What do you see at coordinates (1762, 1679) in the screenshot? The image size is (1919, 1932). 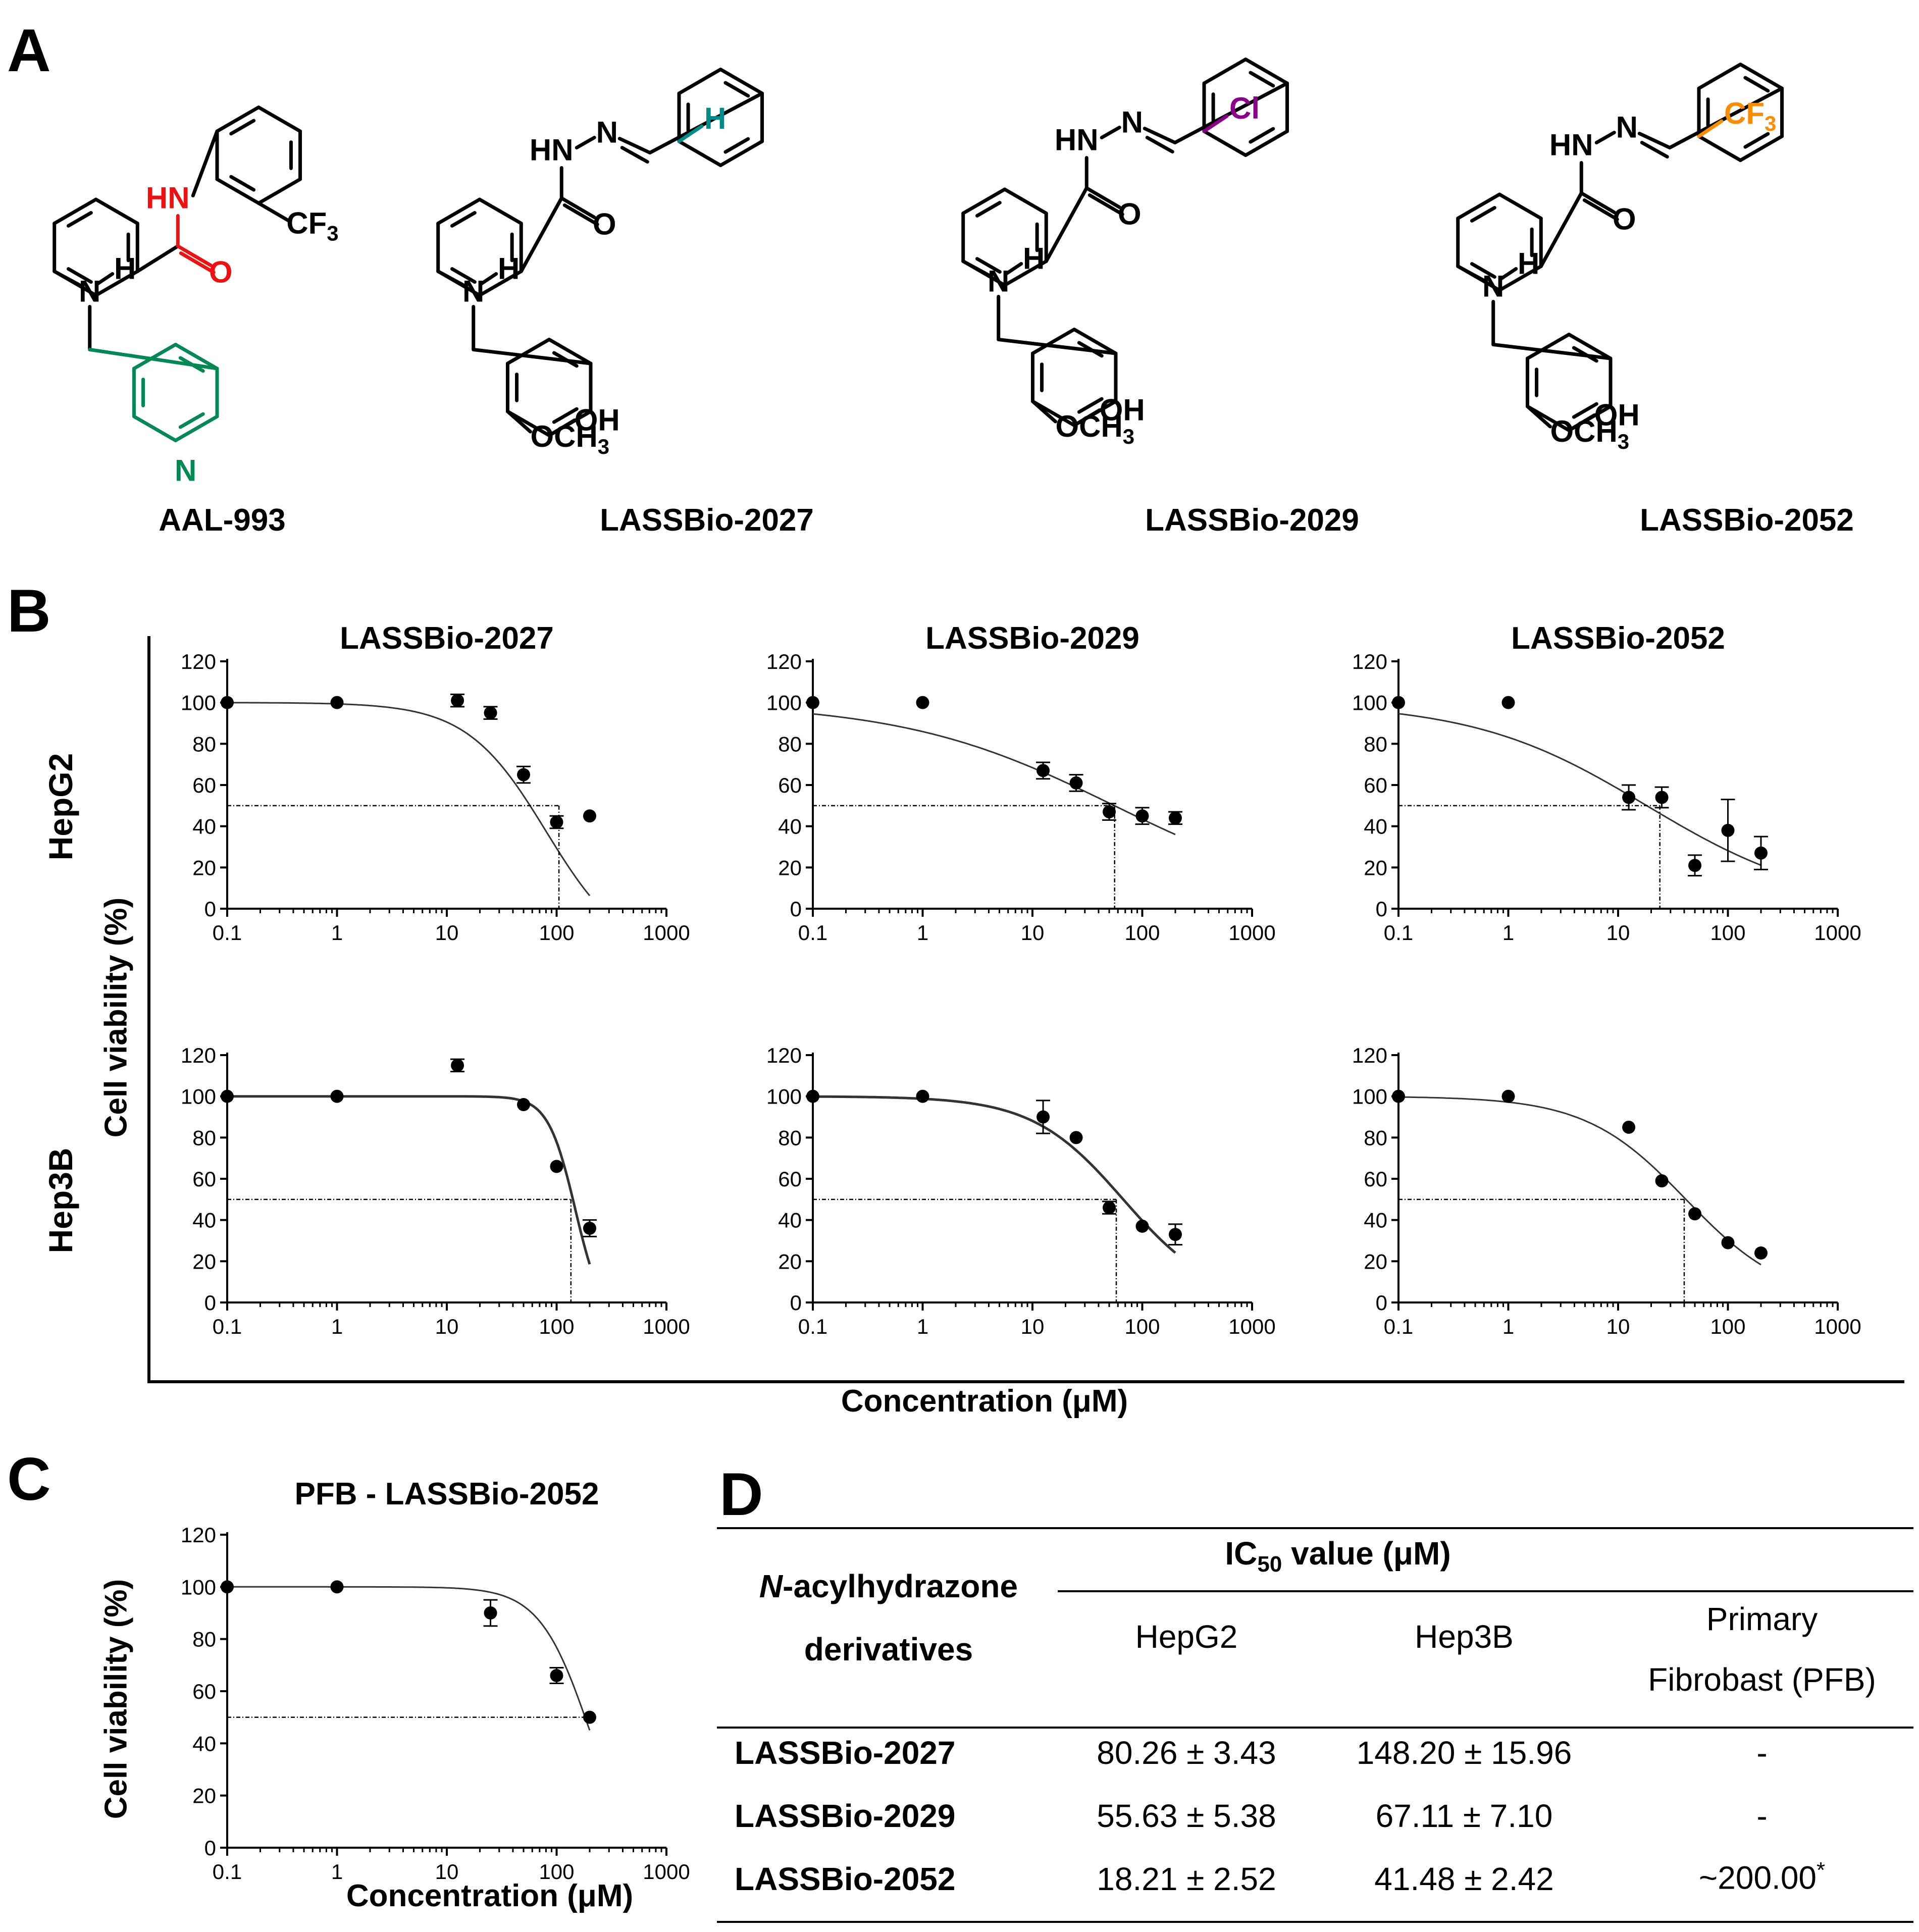 I see `table-col-pfb-line2: Fibrobast (PFB)` at bounding box center [1762, 1679].